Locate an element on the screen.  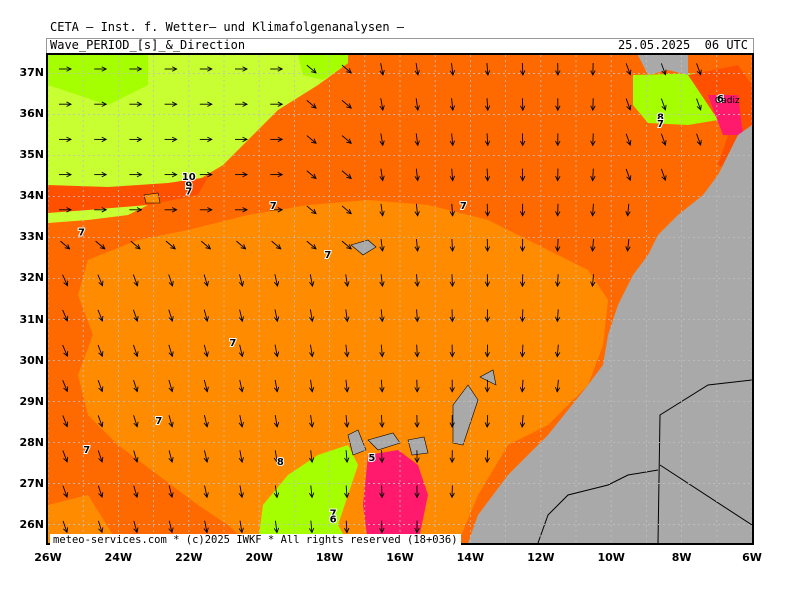
period-label: 9 is located at coordinates (188, 185).